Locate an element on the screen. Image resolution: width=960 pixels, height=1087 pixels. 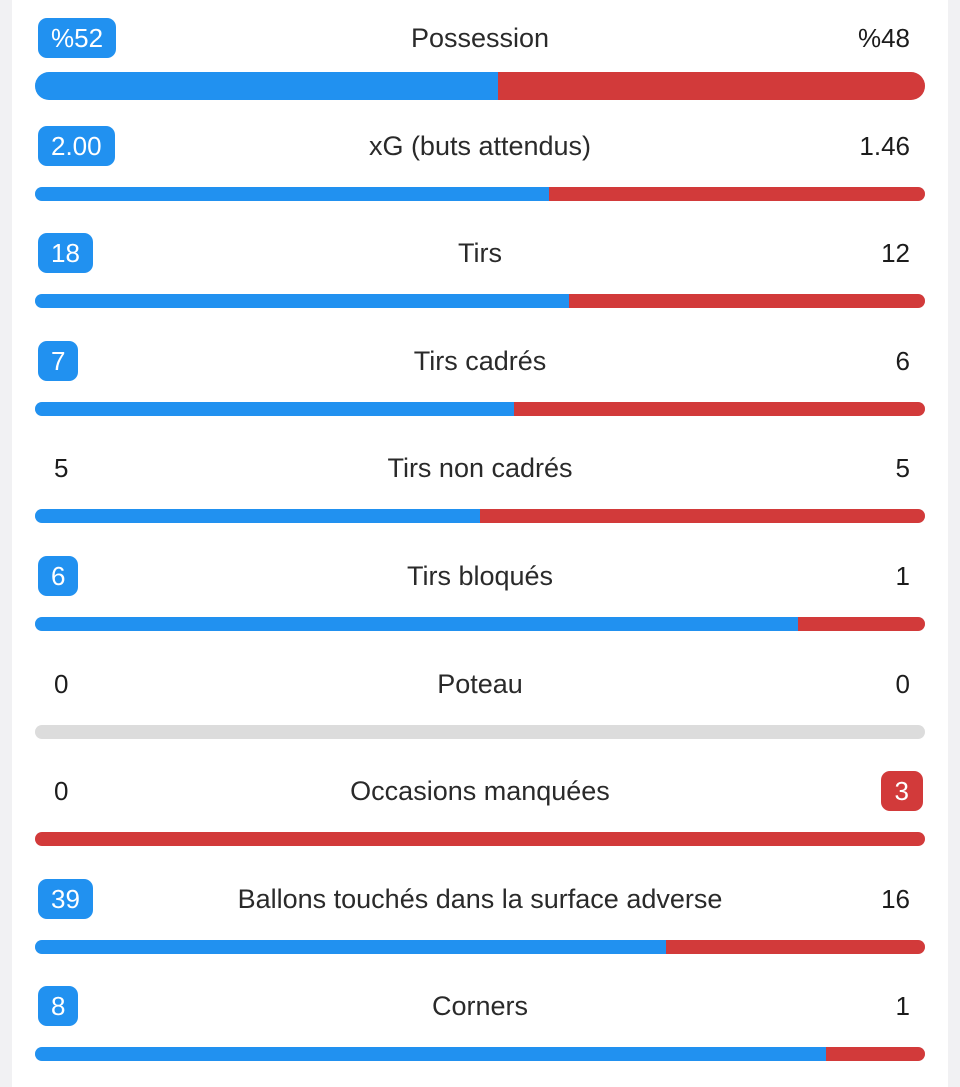
home-value-badge: 2.00 is located at coordinates (76, 145).